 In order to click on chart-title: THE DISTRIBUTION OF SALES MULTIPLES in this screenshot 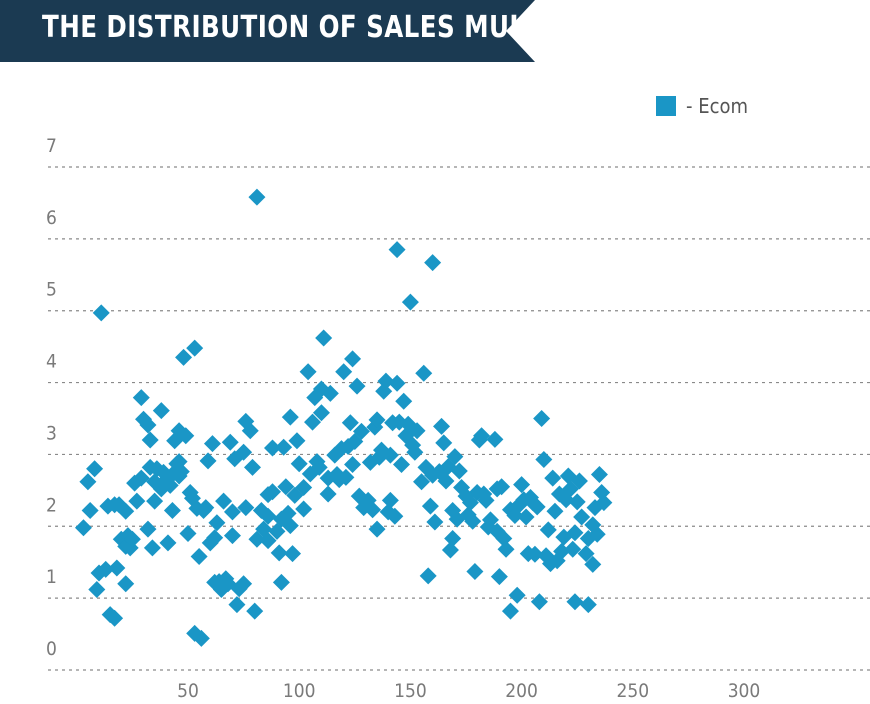, I will do `click(330, 27)`.